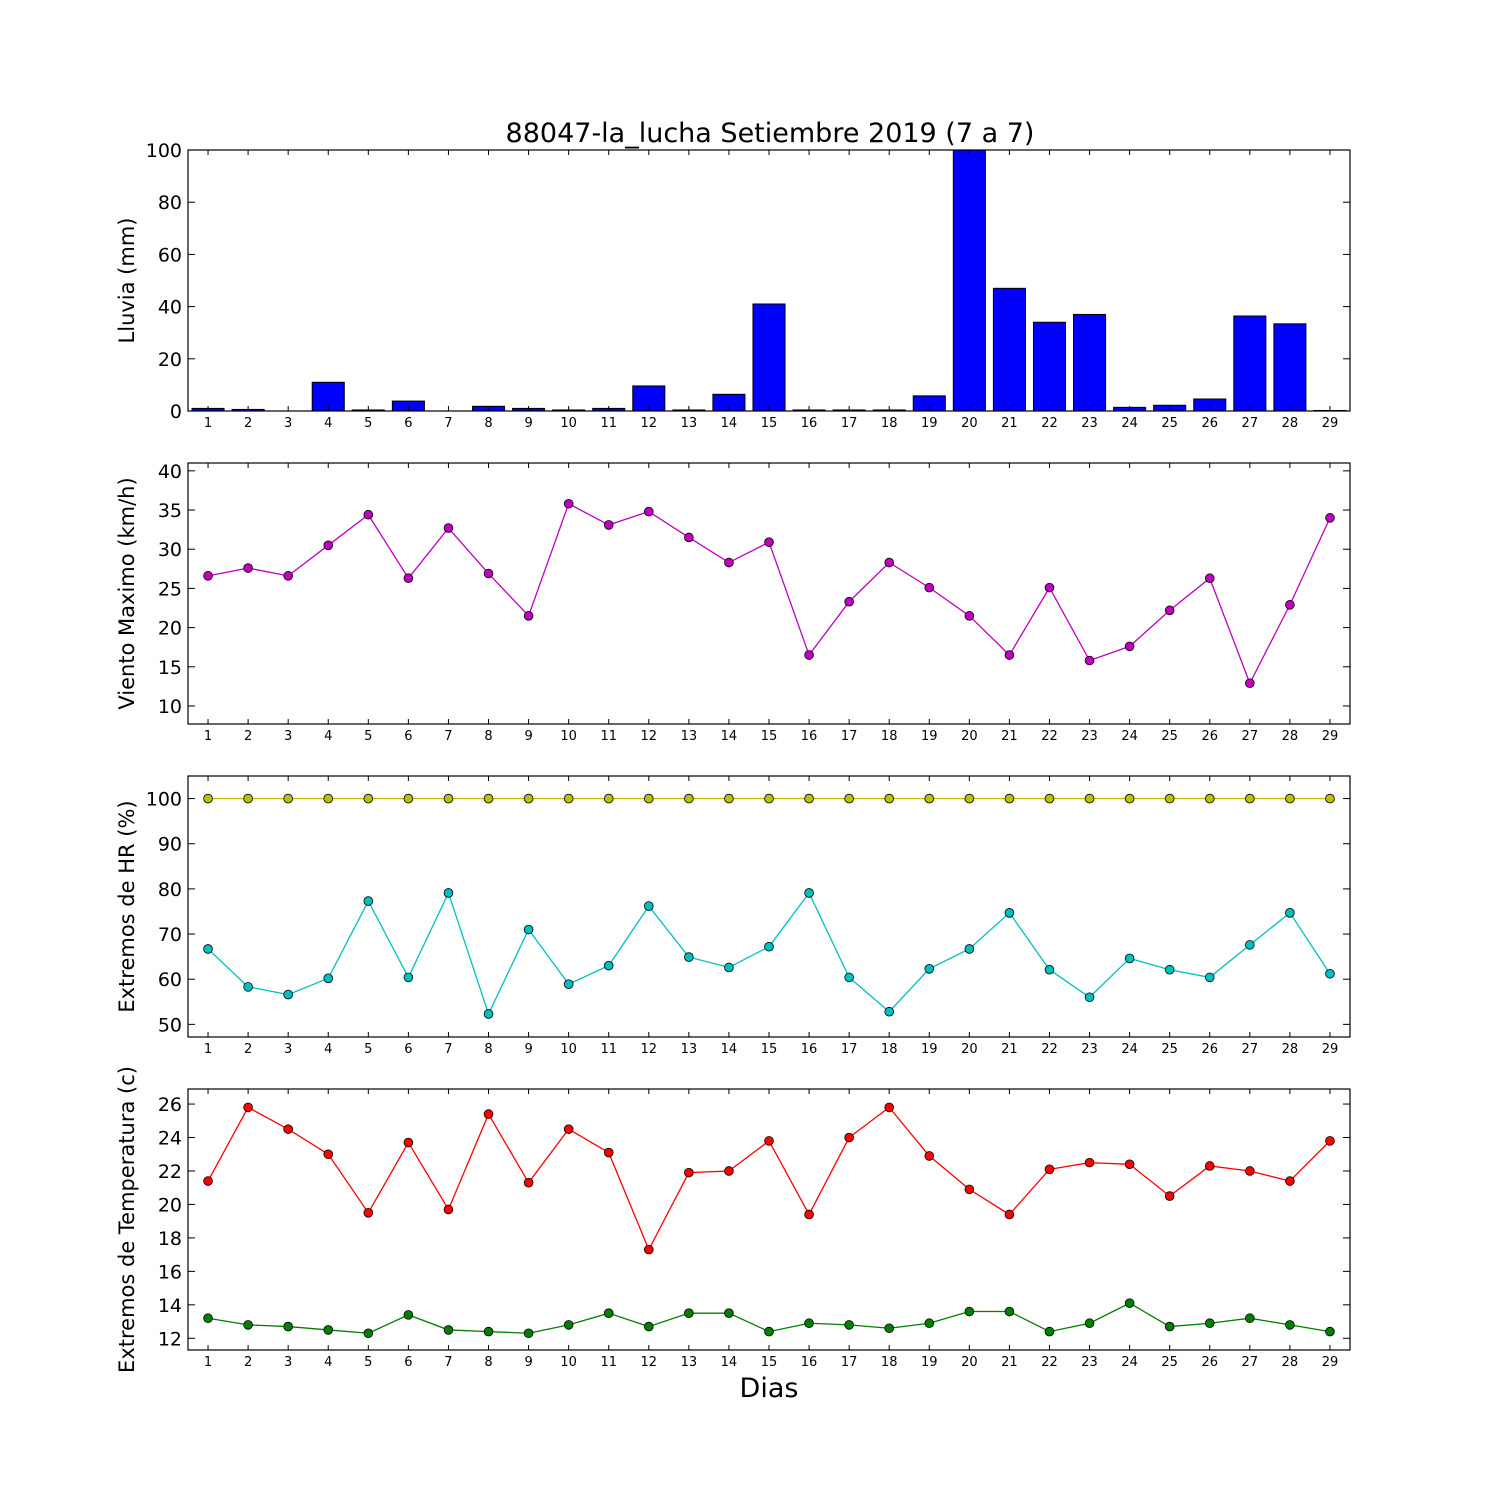  I want to click on humidity-xtick-label: 5, so click(368, 1049).